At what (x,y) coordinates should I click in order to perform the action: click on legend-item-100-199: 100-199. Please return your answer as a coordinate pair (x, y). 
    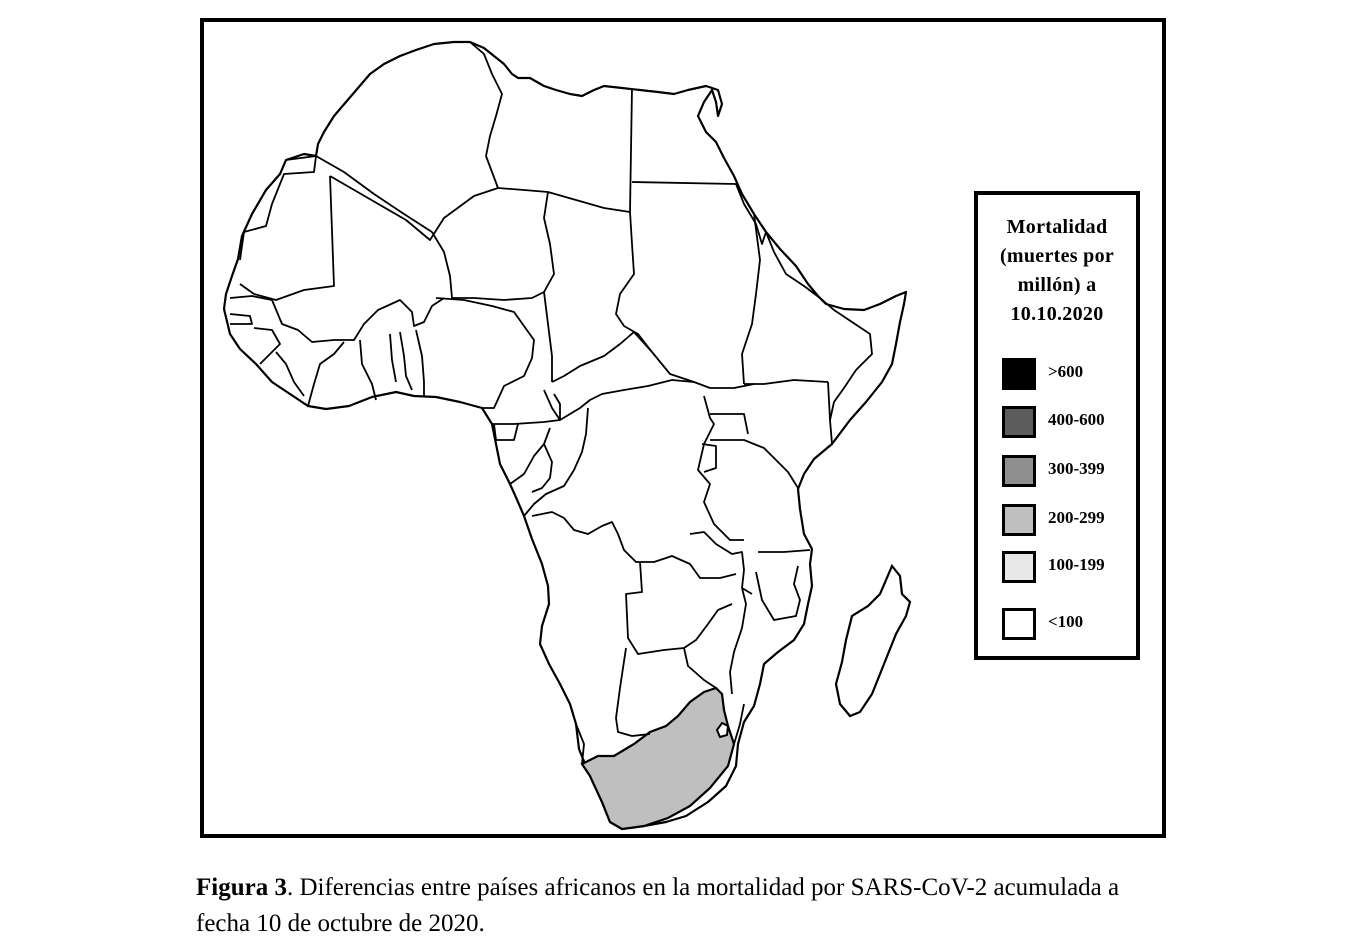
    Looking at the image, I should click on (1067, 568).